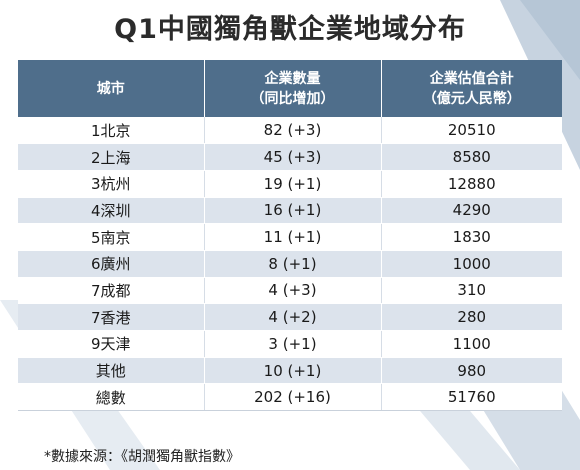 The image size is (580, 470). Describe the element at coordinates (292, 98) in the screenshot. I see `header-count-line2: （同比增加）` at that location.